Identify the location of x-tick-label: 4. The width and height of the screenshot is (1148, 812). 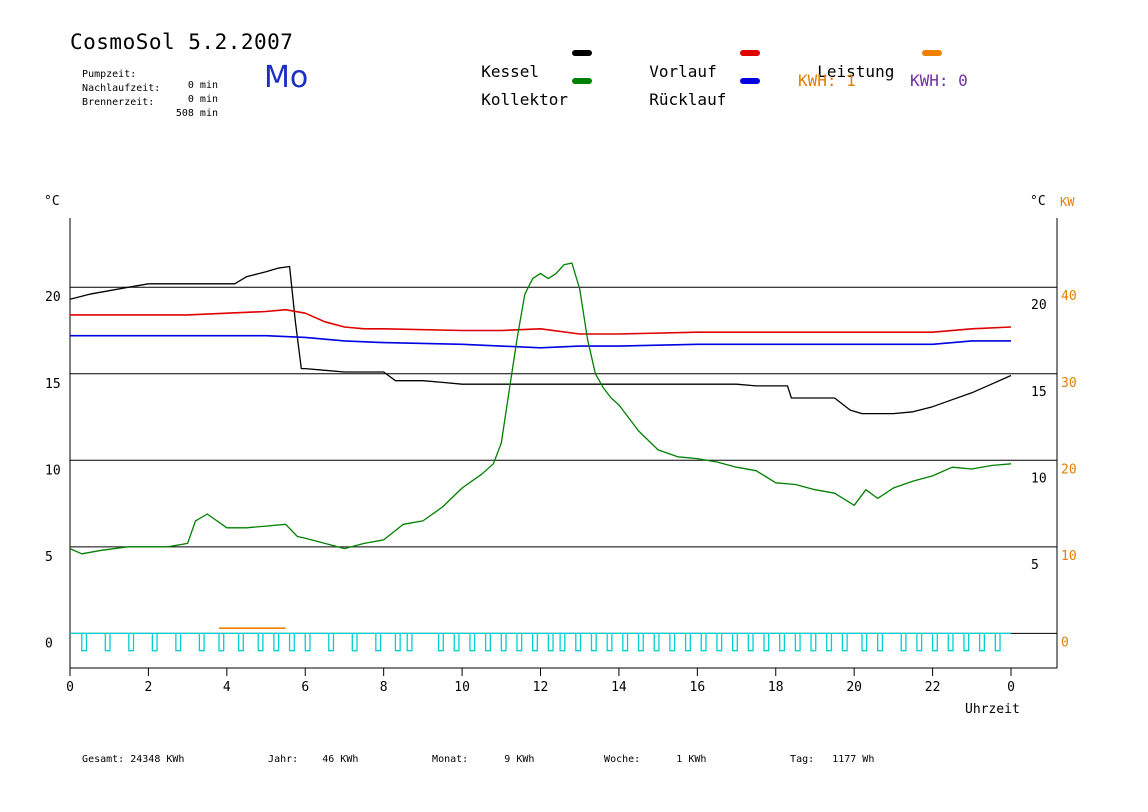
(227, 687).